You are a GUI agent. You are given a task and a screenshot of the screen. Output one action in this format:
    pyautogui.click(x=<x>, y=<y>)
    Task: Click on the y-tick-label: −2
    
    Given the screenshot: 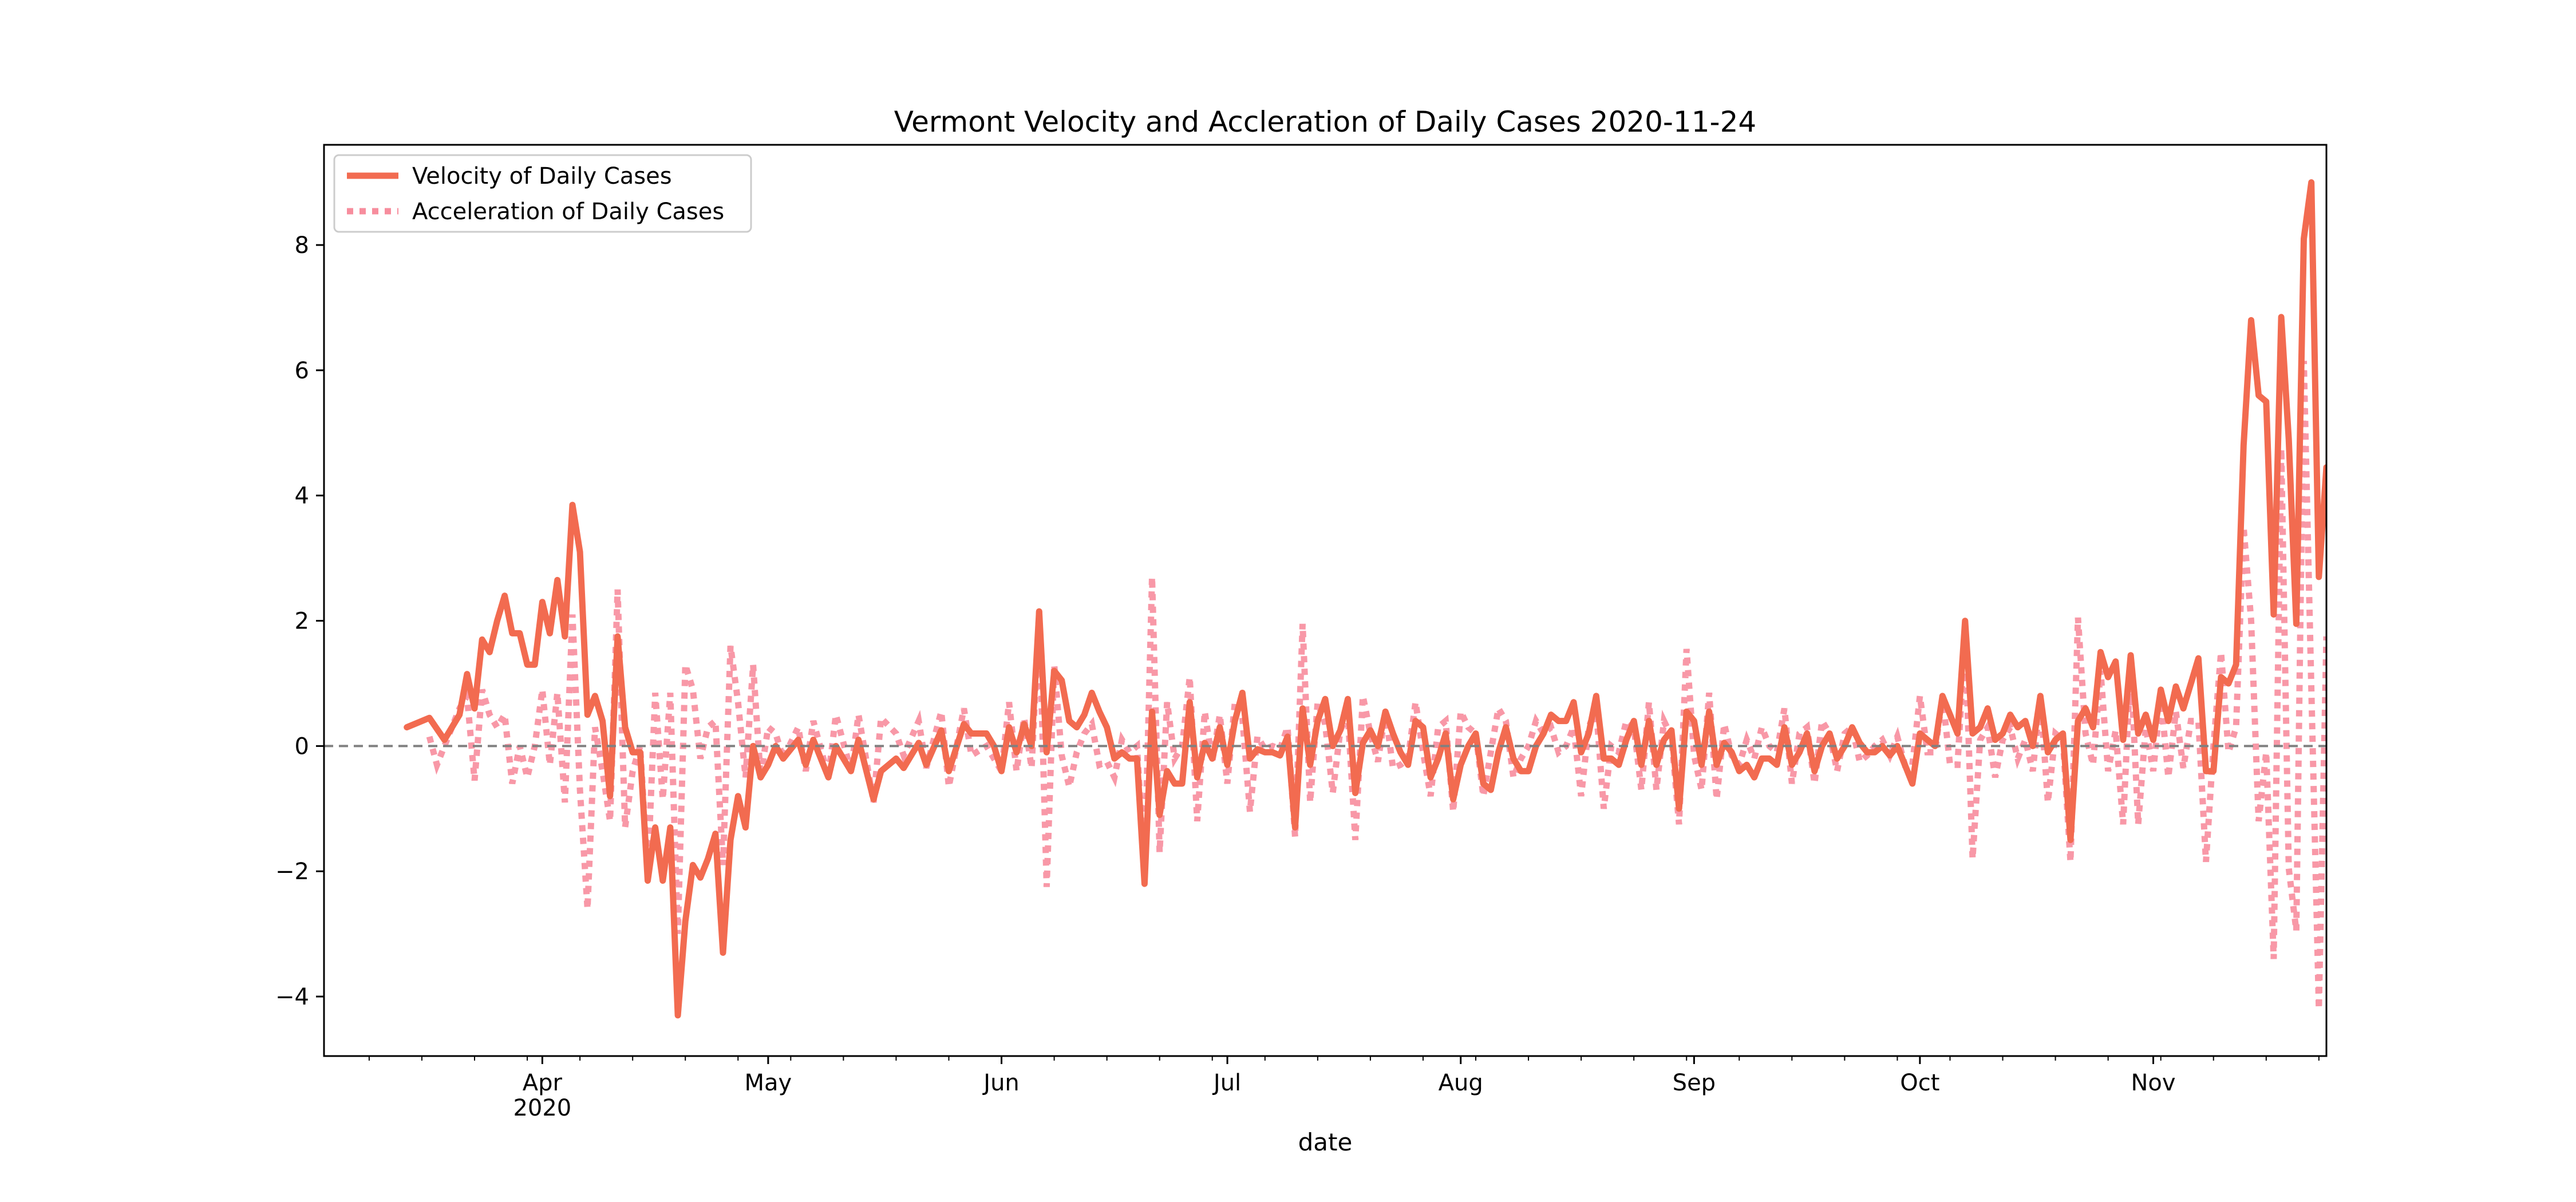 What is the action you would take?
    pyautogui.click(x=292, y=872)
    